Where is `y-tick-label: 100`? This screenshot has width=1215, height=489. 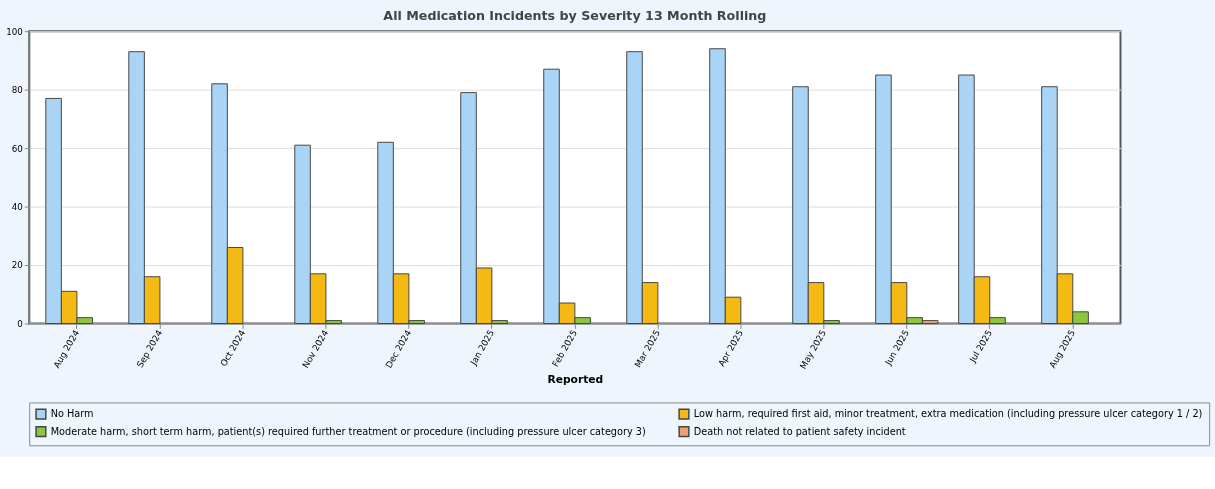
y-tick-label: 100 is located at coordinates (14, 31).